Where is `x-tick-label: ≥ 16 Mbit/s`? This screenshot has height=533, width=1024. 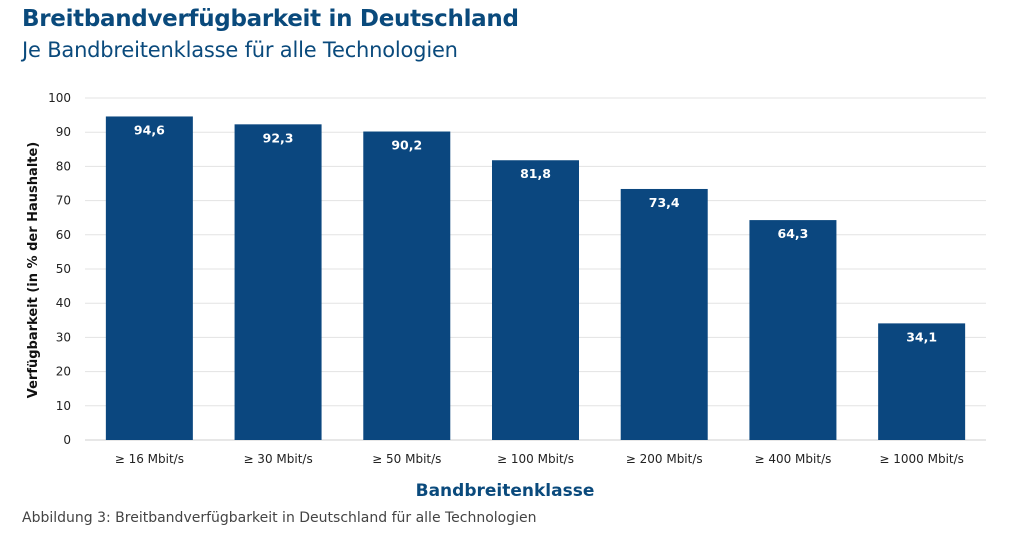
x-tick-label: ≥ 16 Mbit/s is located at coordinates (149, 459).